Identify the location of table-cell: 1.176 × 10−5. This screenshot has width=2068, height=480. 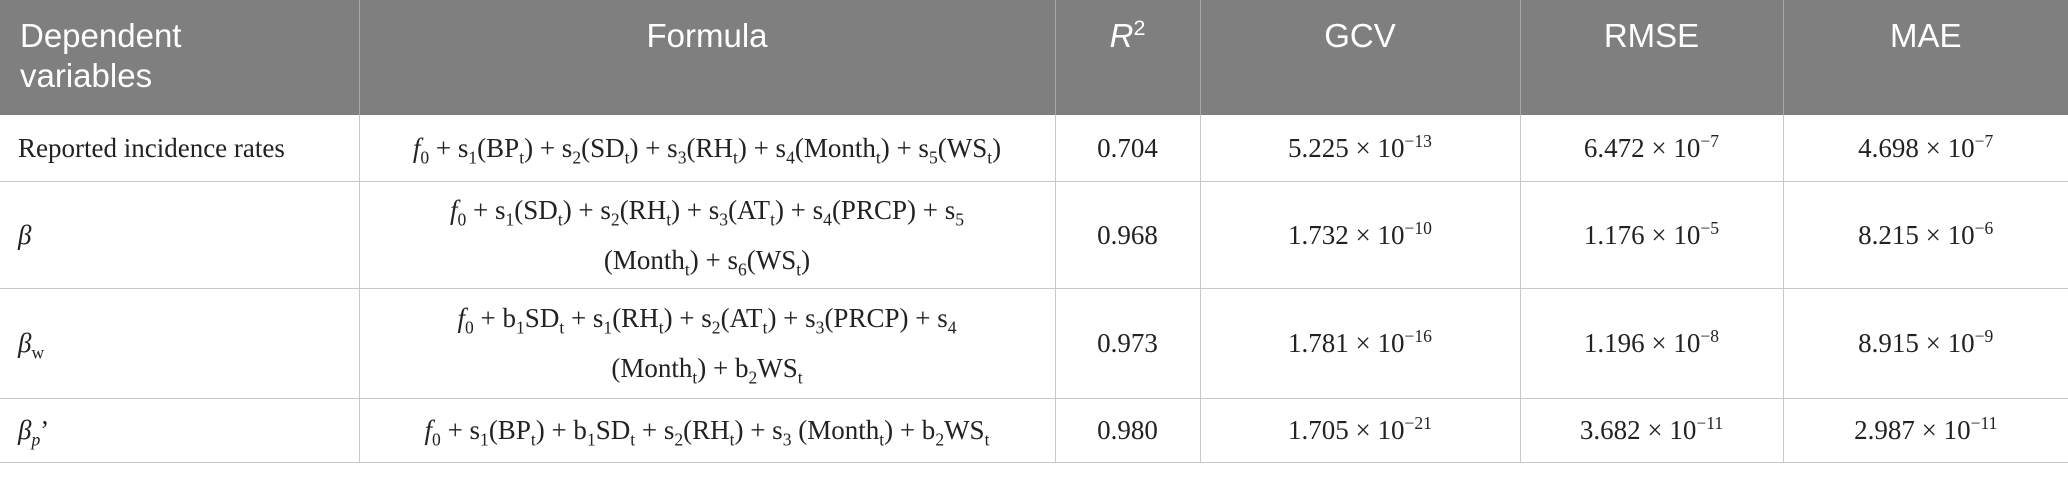
(1651, 235).